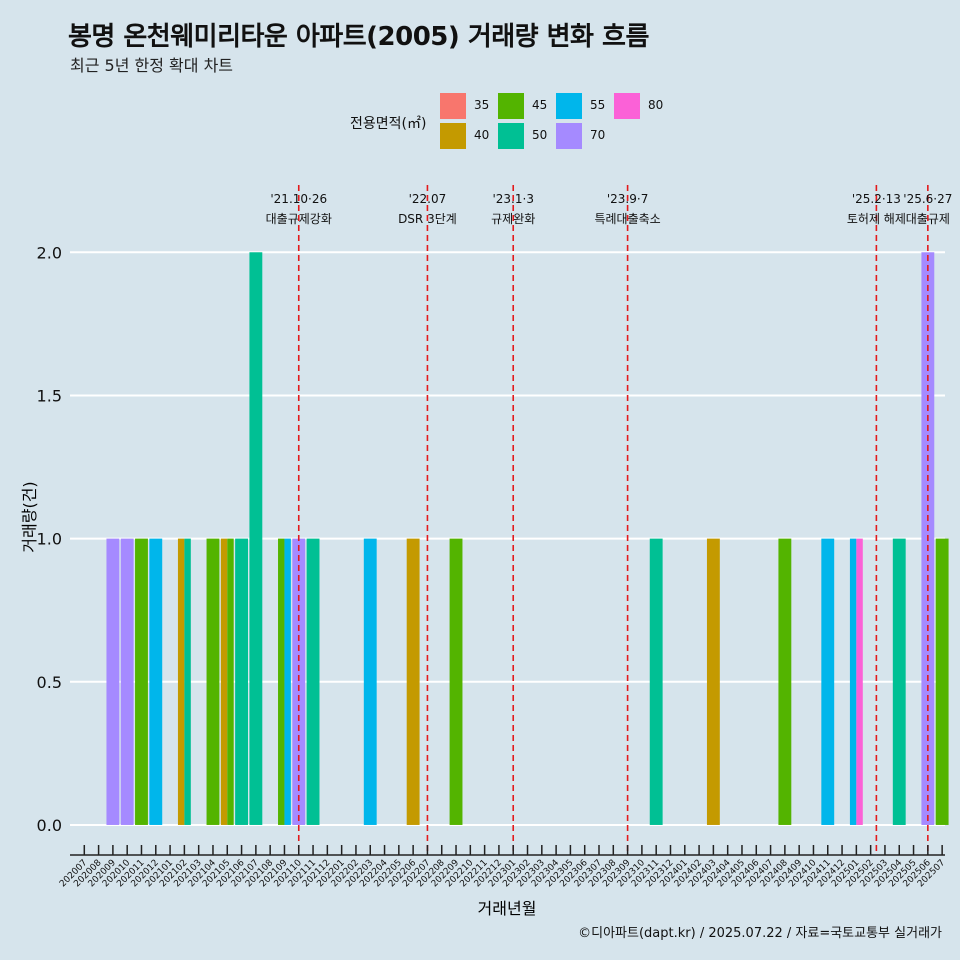 Image resolution: width=960 pixels, height=960 pixels. What do you see at coordinates (876, 199) in the screenshot?
I see `event-date: '25.2·13` at bounding box center [876, 199].